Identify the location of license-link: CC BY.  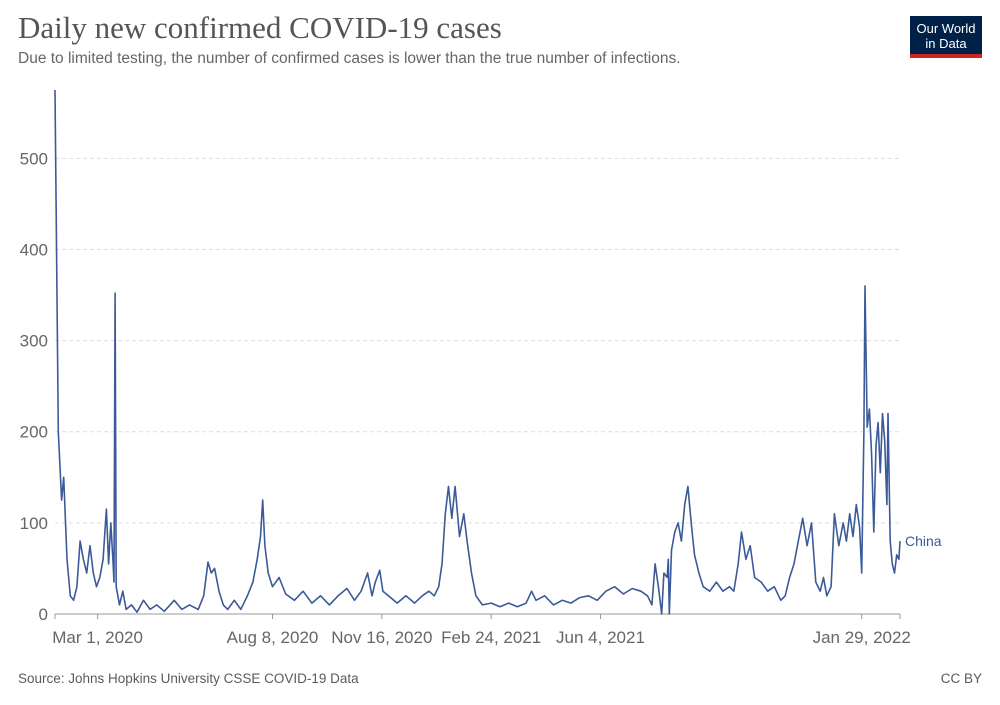
(961, 678).